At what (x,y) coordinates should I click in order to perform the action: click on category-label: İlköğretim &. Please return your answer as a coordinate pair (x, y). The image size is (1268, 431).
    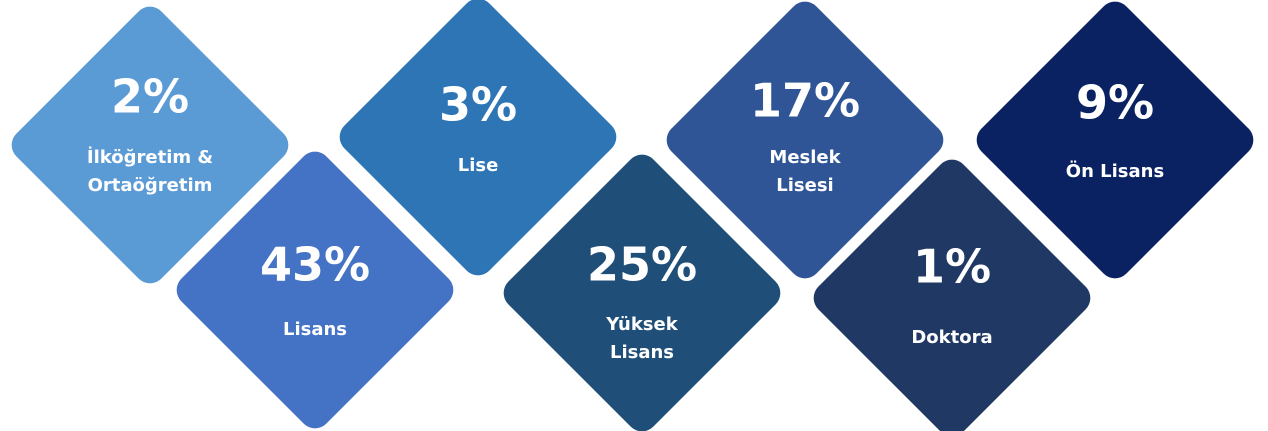
    Looking at the image, I should click on (150, 157).